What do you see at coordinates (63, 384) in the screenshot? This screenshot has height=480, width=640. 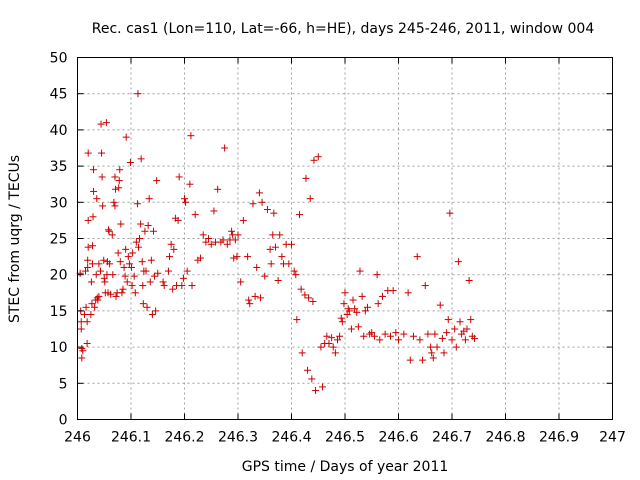 I see `y-tick-label: 5` at bounding box center [63, 384].